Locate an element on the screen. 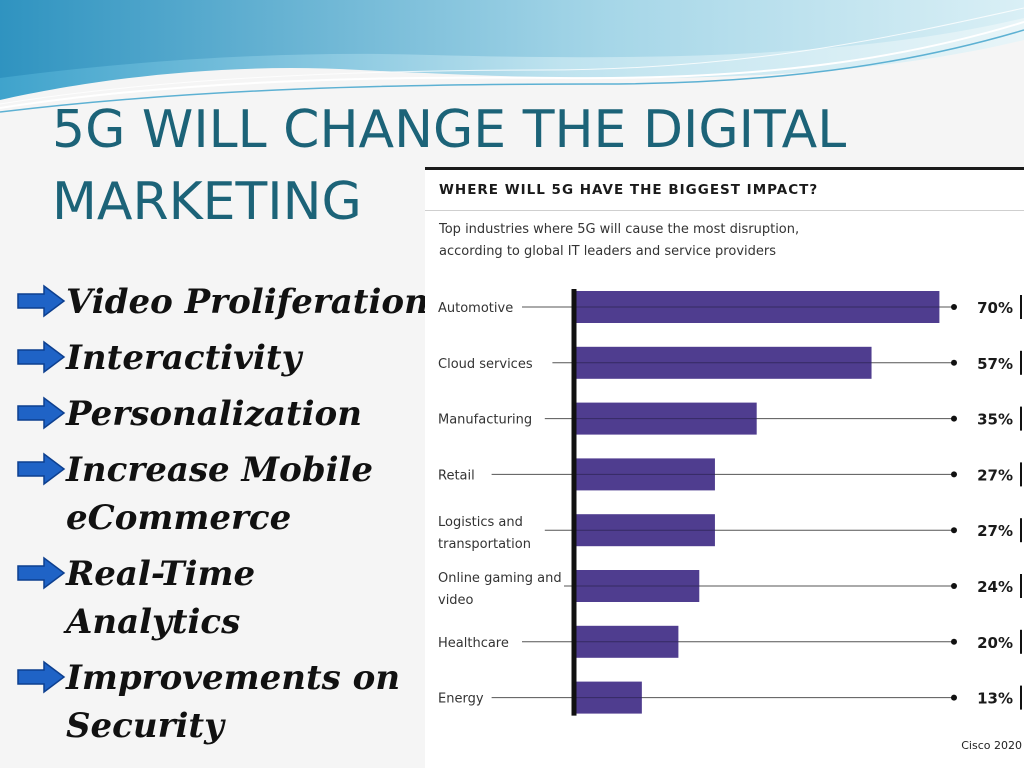 The image size is (1024, 768). slide-title: 5G WILL CHANGE THE DIGITAL MARKETING is located at coordinates (449, 166).